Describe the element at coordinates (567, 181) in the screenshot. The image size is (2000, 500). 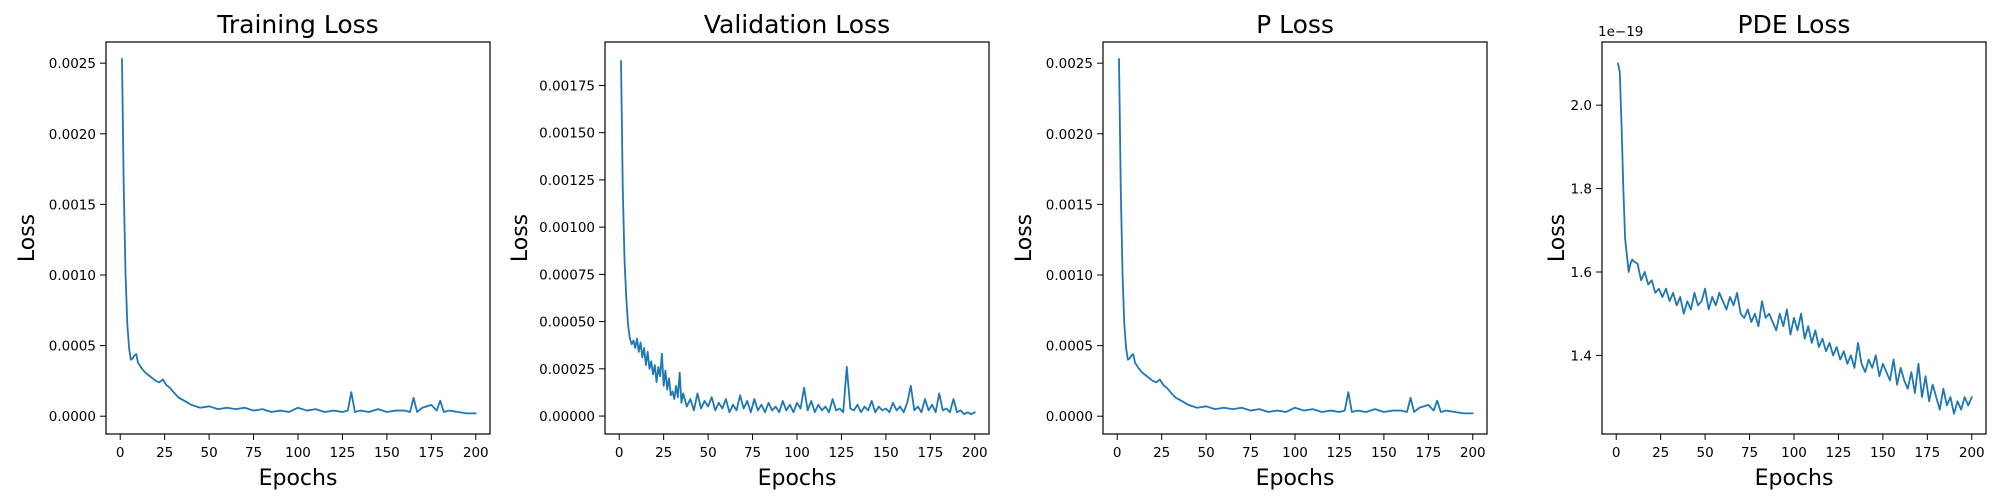
I see `y-tick-label: 0.00125` at that location.